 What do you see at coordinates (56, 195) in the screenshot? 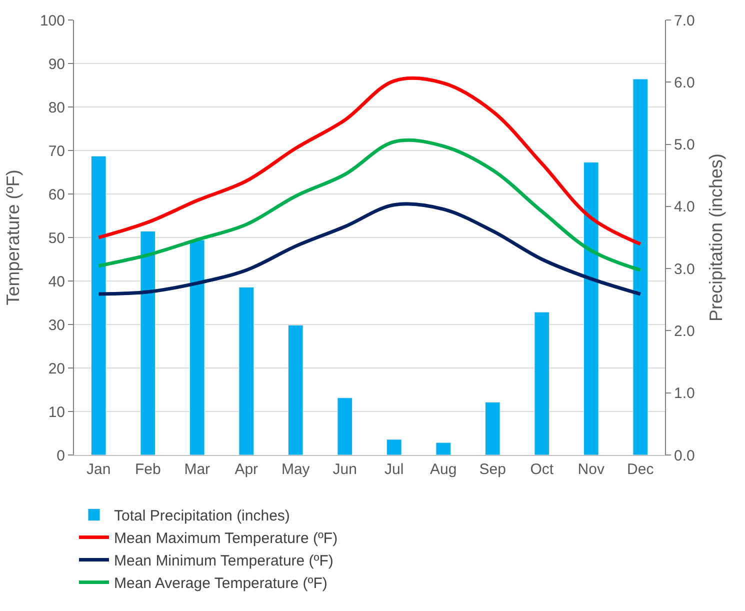
I see `y-tick-label: 60` at bounding box center [56, 195].